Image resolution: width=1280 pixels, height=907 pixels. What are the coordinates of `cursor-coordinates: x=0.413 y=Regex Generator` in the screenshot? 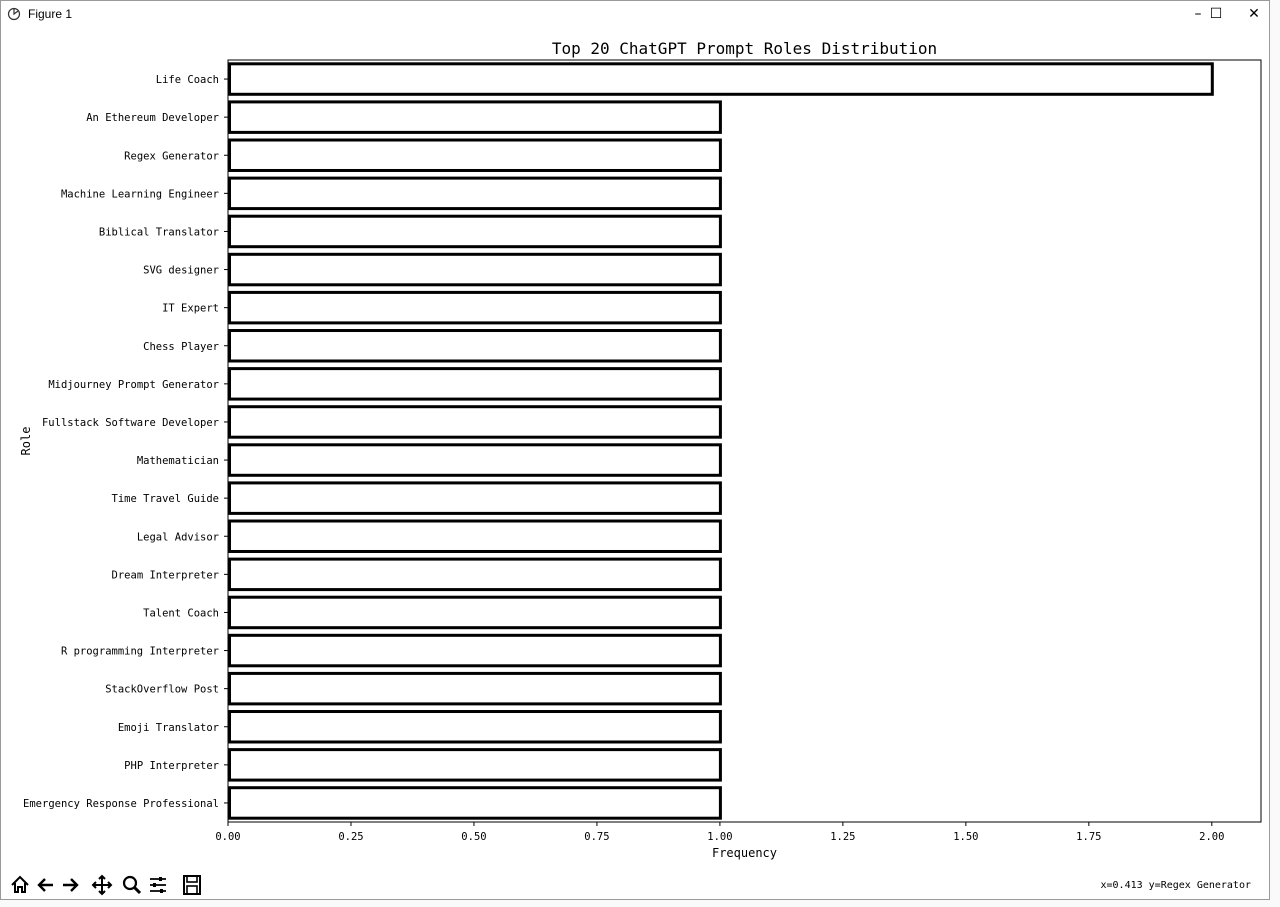 It's located at (1175, 885).